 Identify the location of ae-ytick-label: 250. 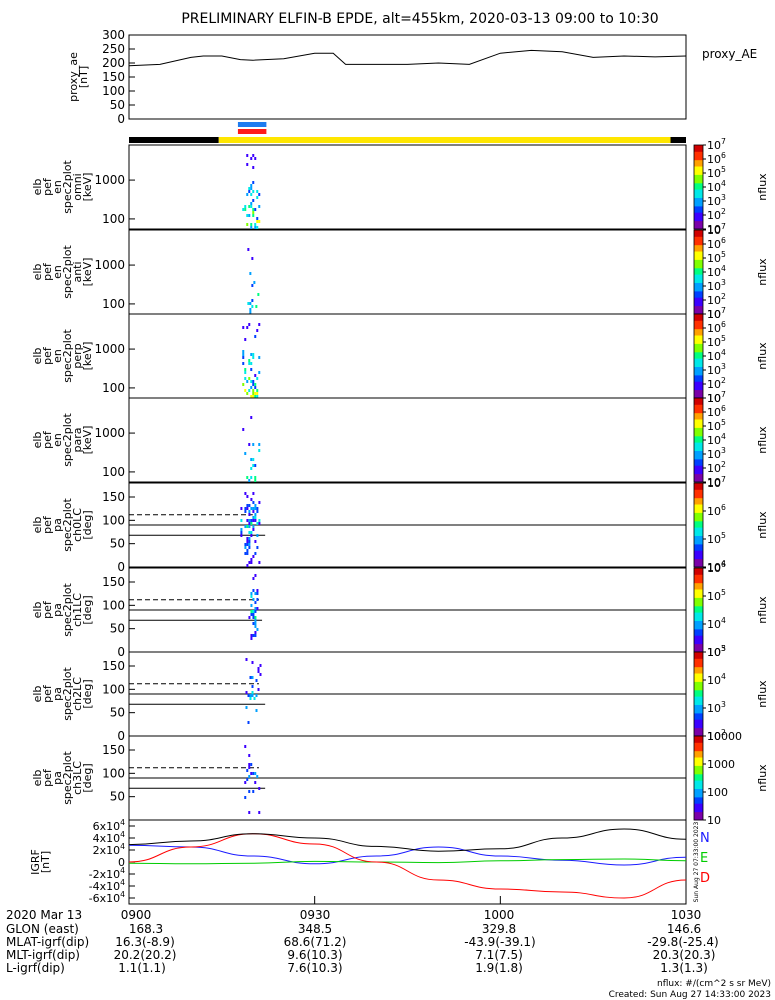
(113, 49).